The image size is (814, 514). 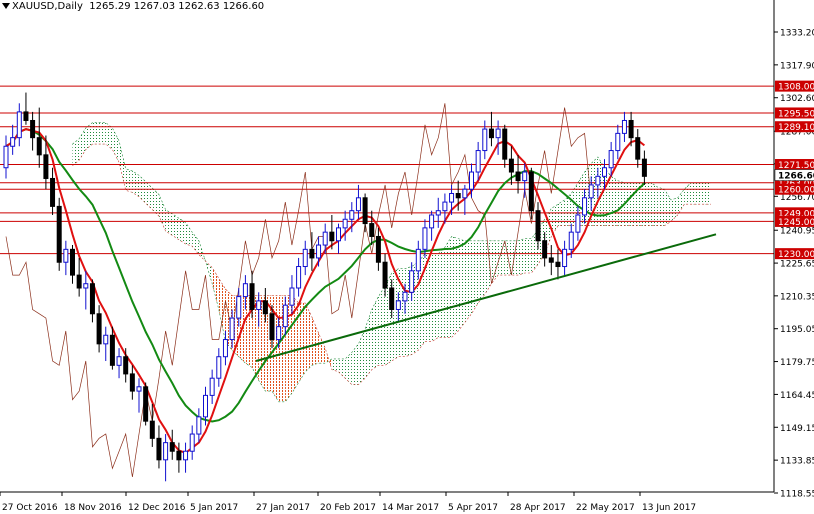 I want to click on x-tick-label: 5 Jan 2017, so click(x=214, y=508).